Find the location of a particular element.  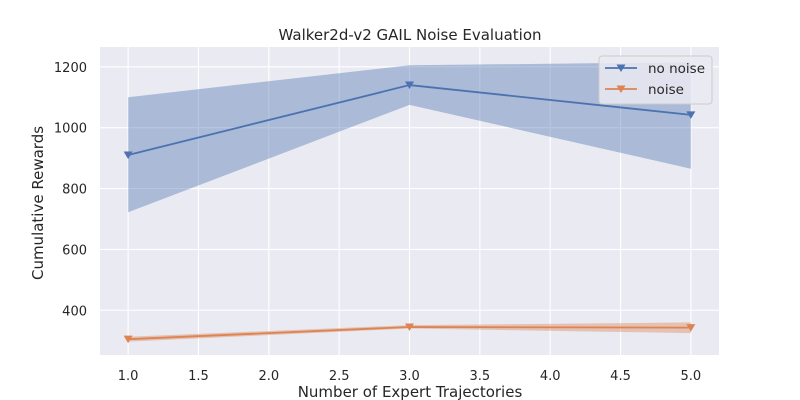

x-tick-label: 3.0 is located at coordinates (409, 376).